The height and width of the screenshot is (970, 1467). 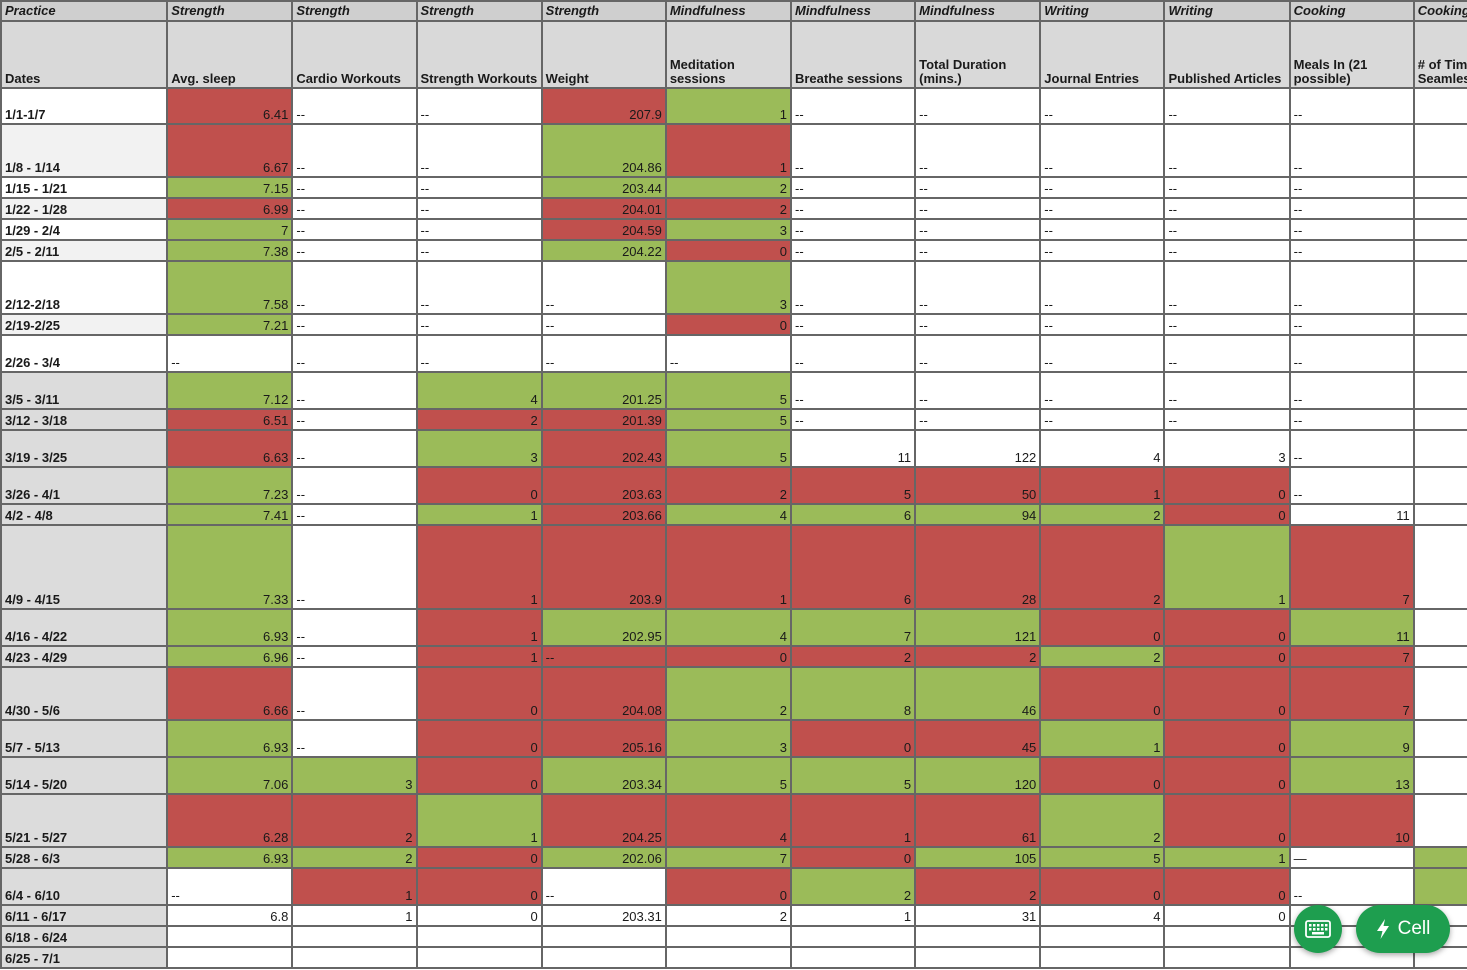 What do you see at coordinates (84, 353) in the screenshot?
I see `date-cell: 2/26 - 3/4` at bounding box center [84, 353].